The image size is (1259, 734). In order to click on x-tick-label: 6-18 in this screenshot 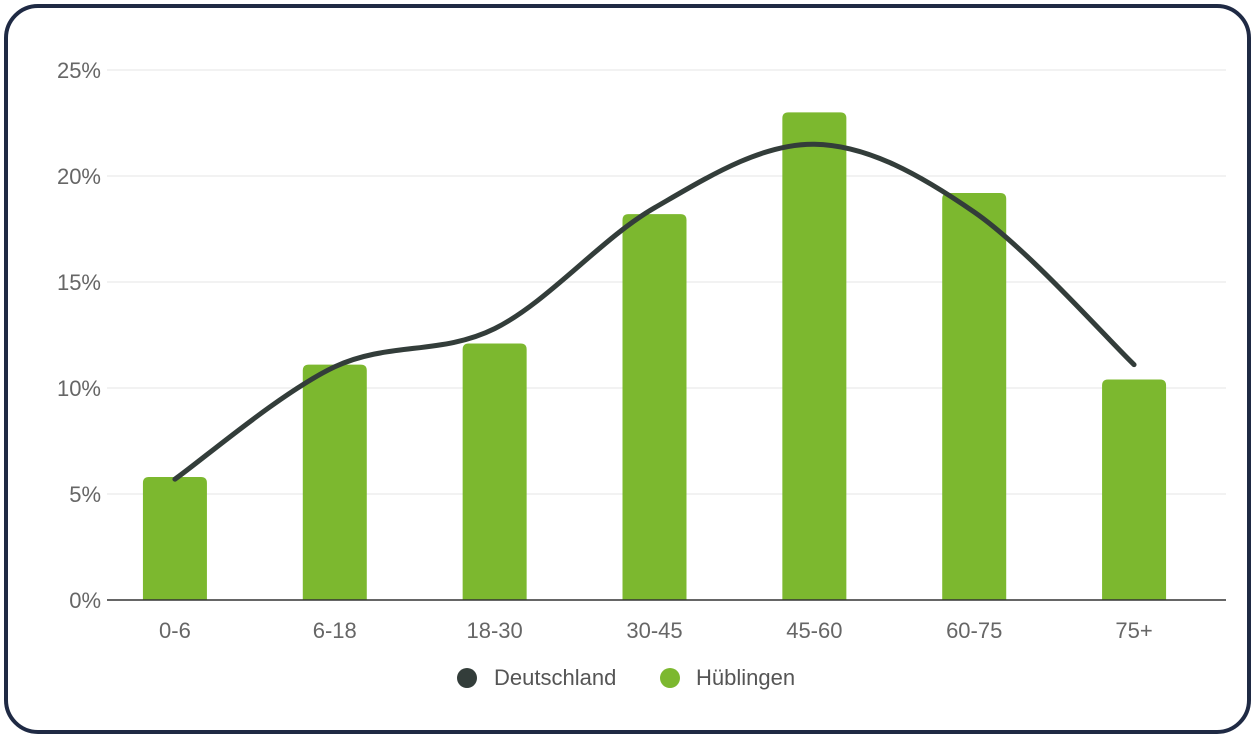, I will do `click(335, 630)`.